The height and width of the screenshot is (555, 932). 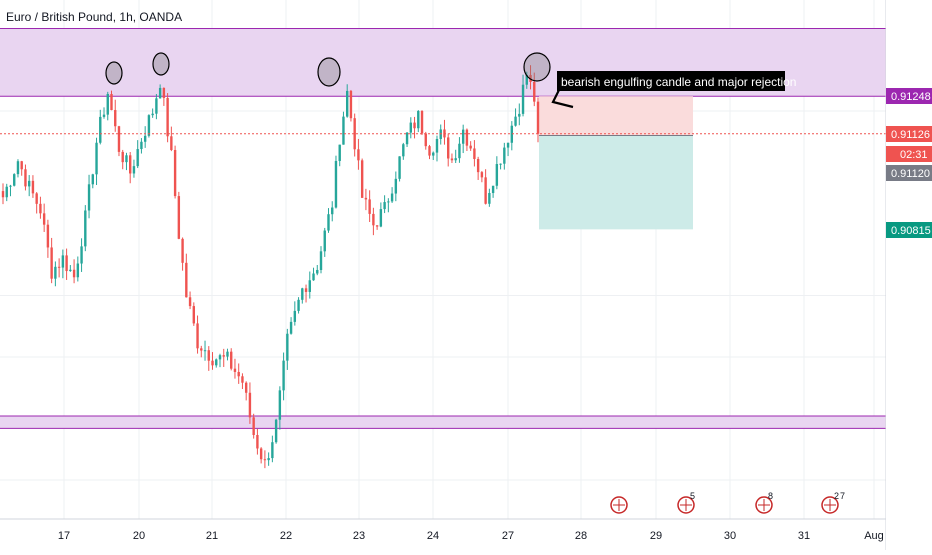 What do you see at coordinates (692, 496) in the screenshot?
I see `event-count-badge: 5` at bounding box center [692, 496].